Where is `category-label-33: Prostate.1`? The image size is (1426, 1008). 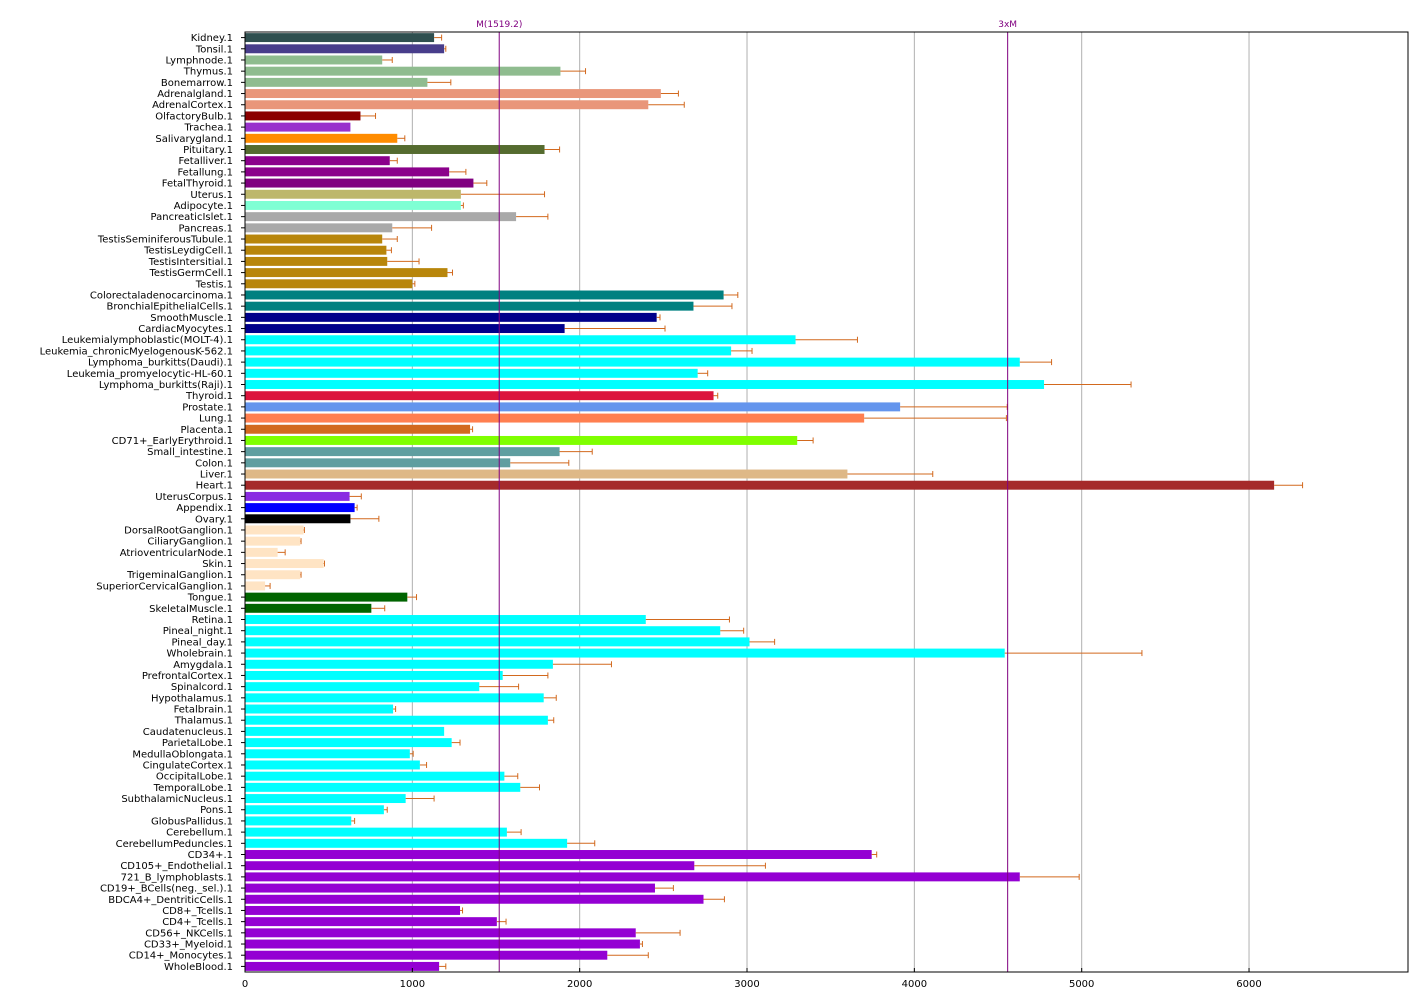 category-label-33: Prostate.1 is located at coordinates (207, 407).